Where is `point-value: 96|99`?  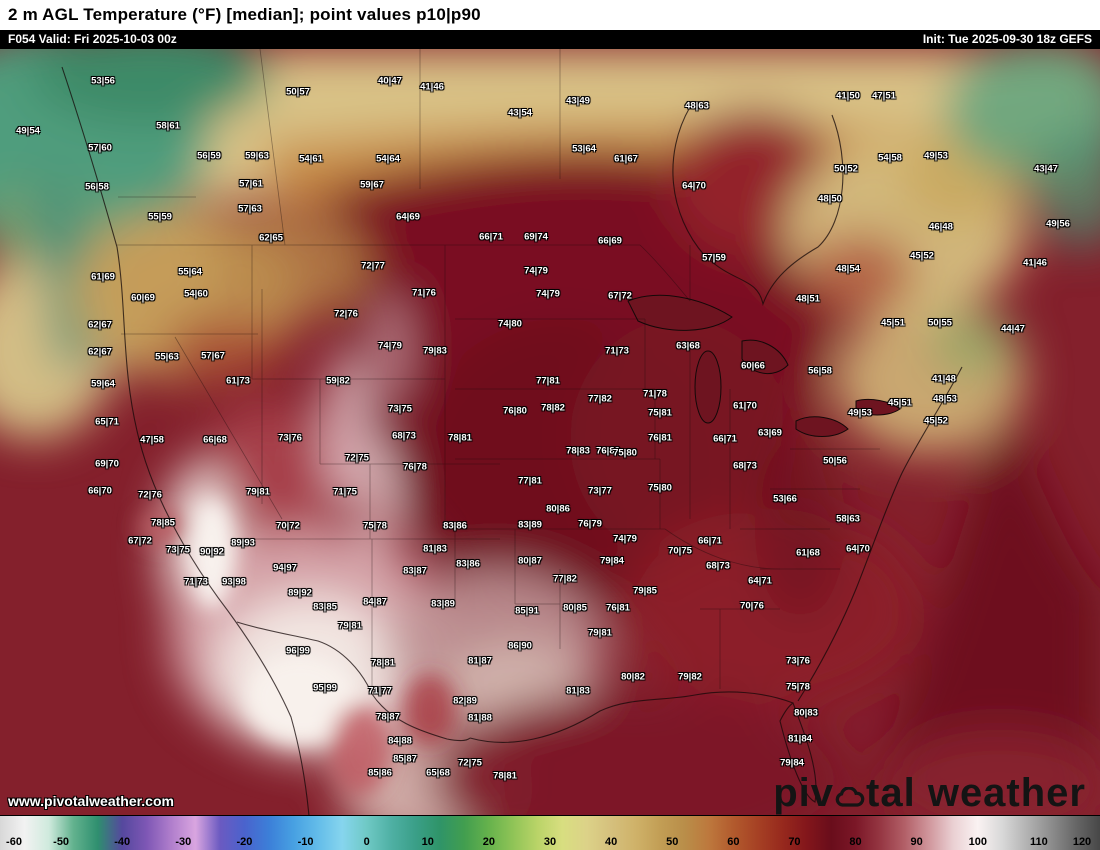
point-value: 96|99 is located at coordinates (298, 651).